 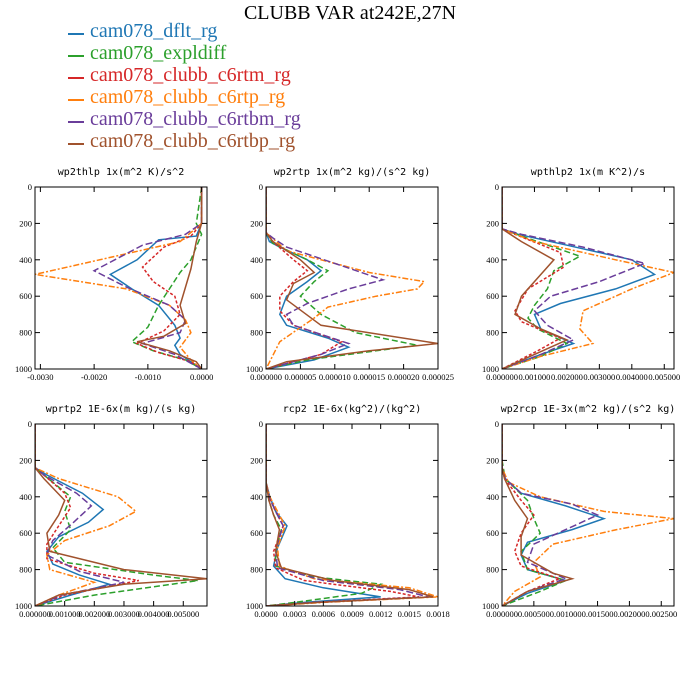 What do you see at coordinates (154, 31) in the screenshot?
I see `legend-label: cam078_dflt_rg` at bounding box center [154, 31].